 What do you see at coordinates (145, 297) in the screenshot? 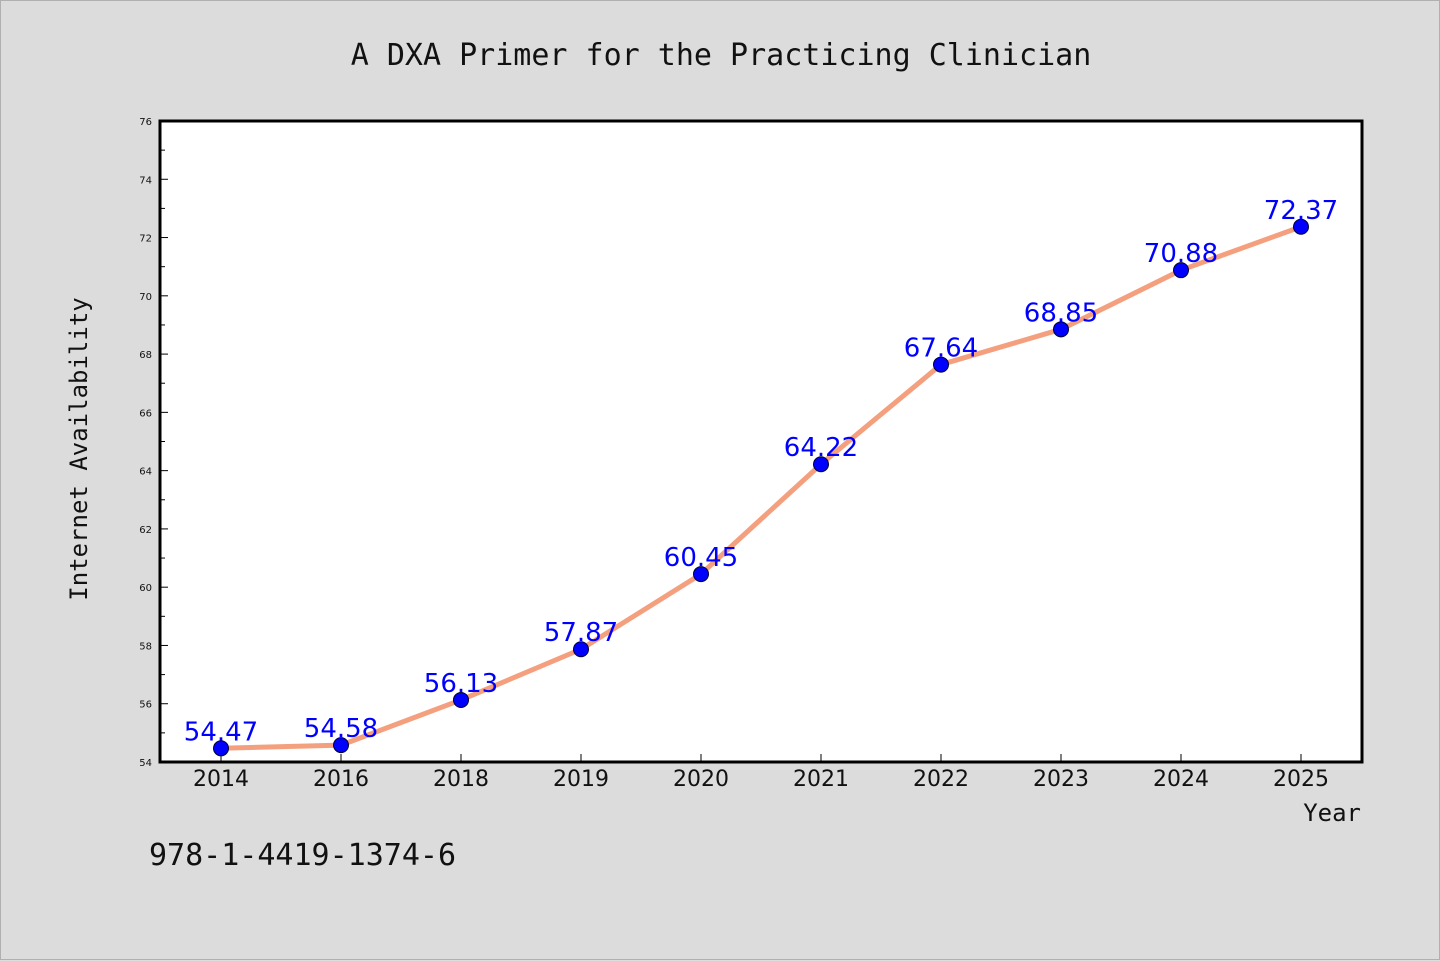
I see `y-tick-label: 70` at bounding box center [145, 297].